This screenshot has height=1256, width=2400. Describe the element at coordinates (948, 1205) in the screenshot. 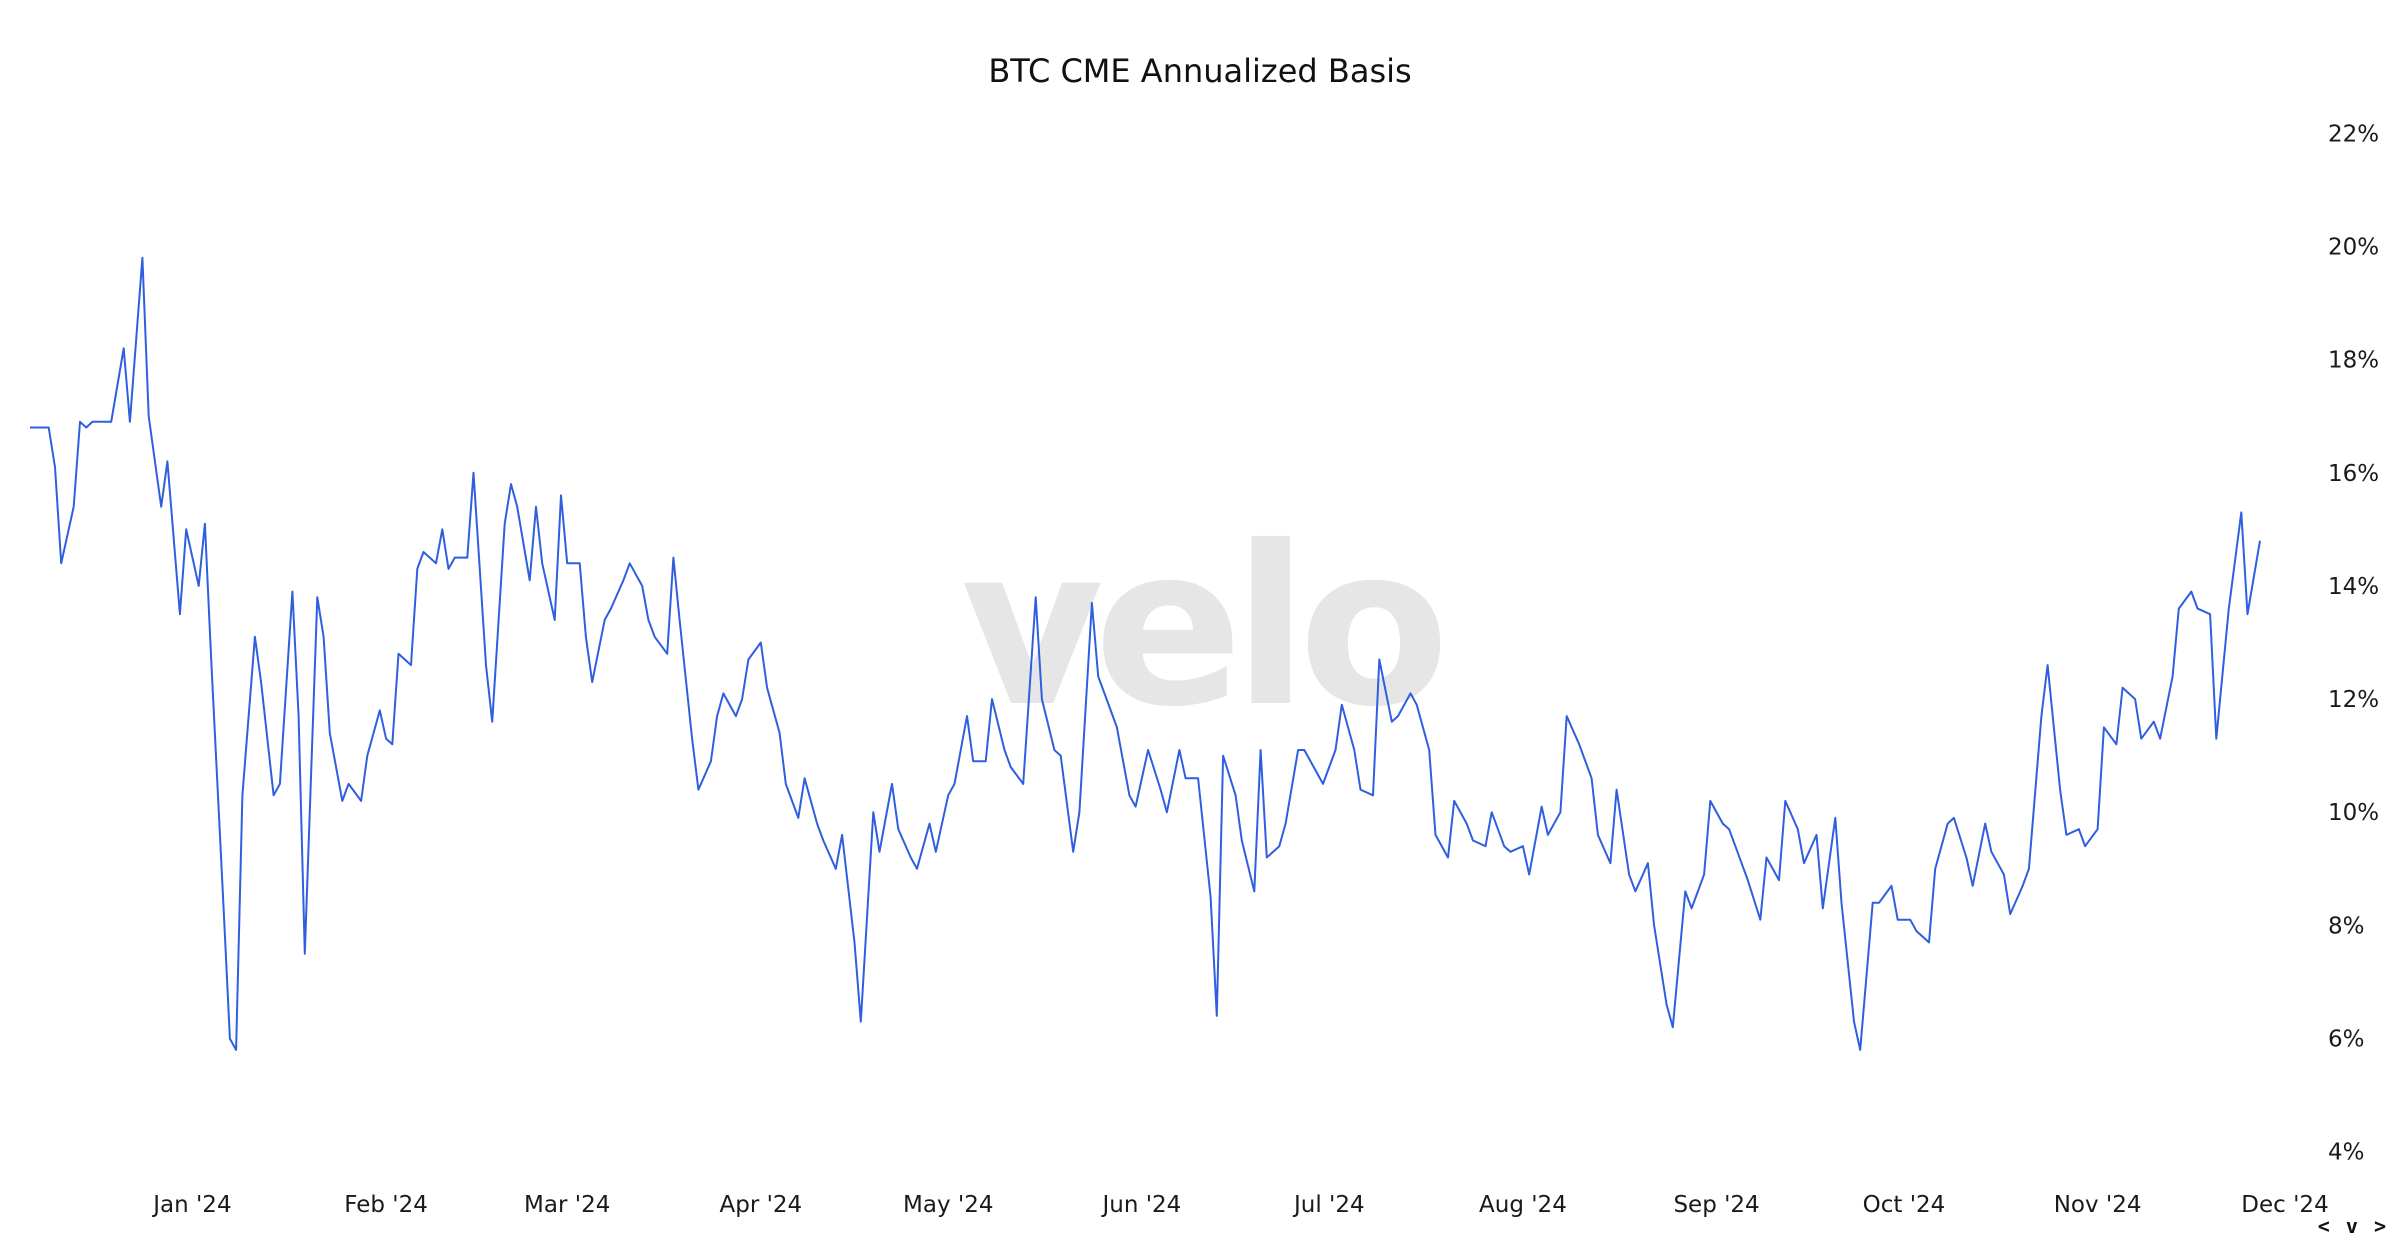

I see `x-tick-label: May '24` at that location.